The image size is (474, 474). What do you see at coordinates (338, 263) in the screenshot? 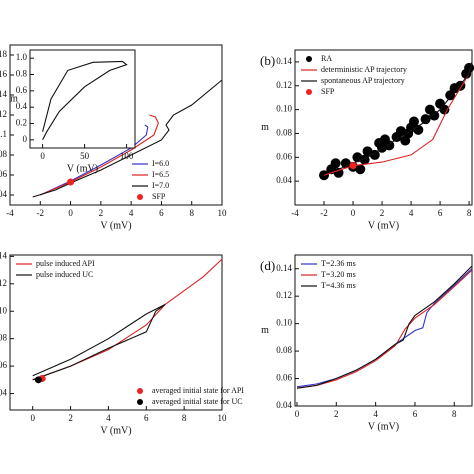
I see `legend-label: T=2.36 ms` at bounding box center [338, 263].